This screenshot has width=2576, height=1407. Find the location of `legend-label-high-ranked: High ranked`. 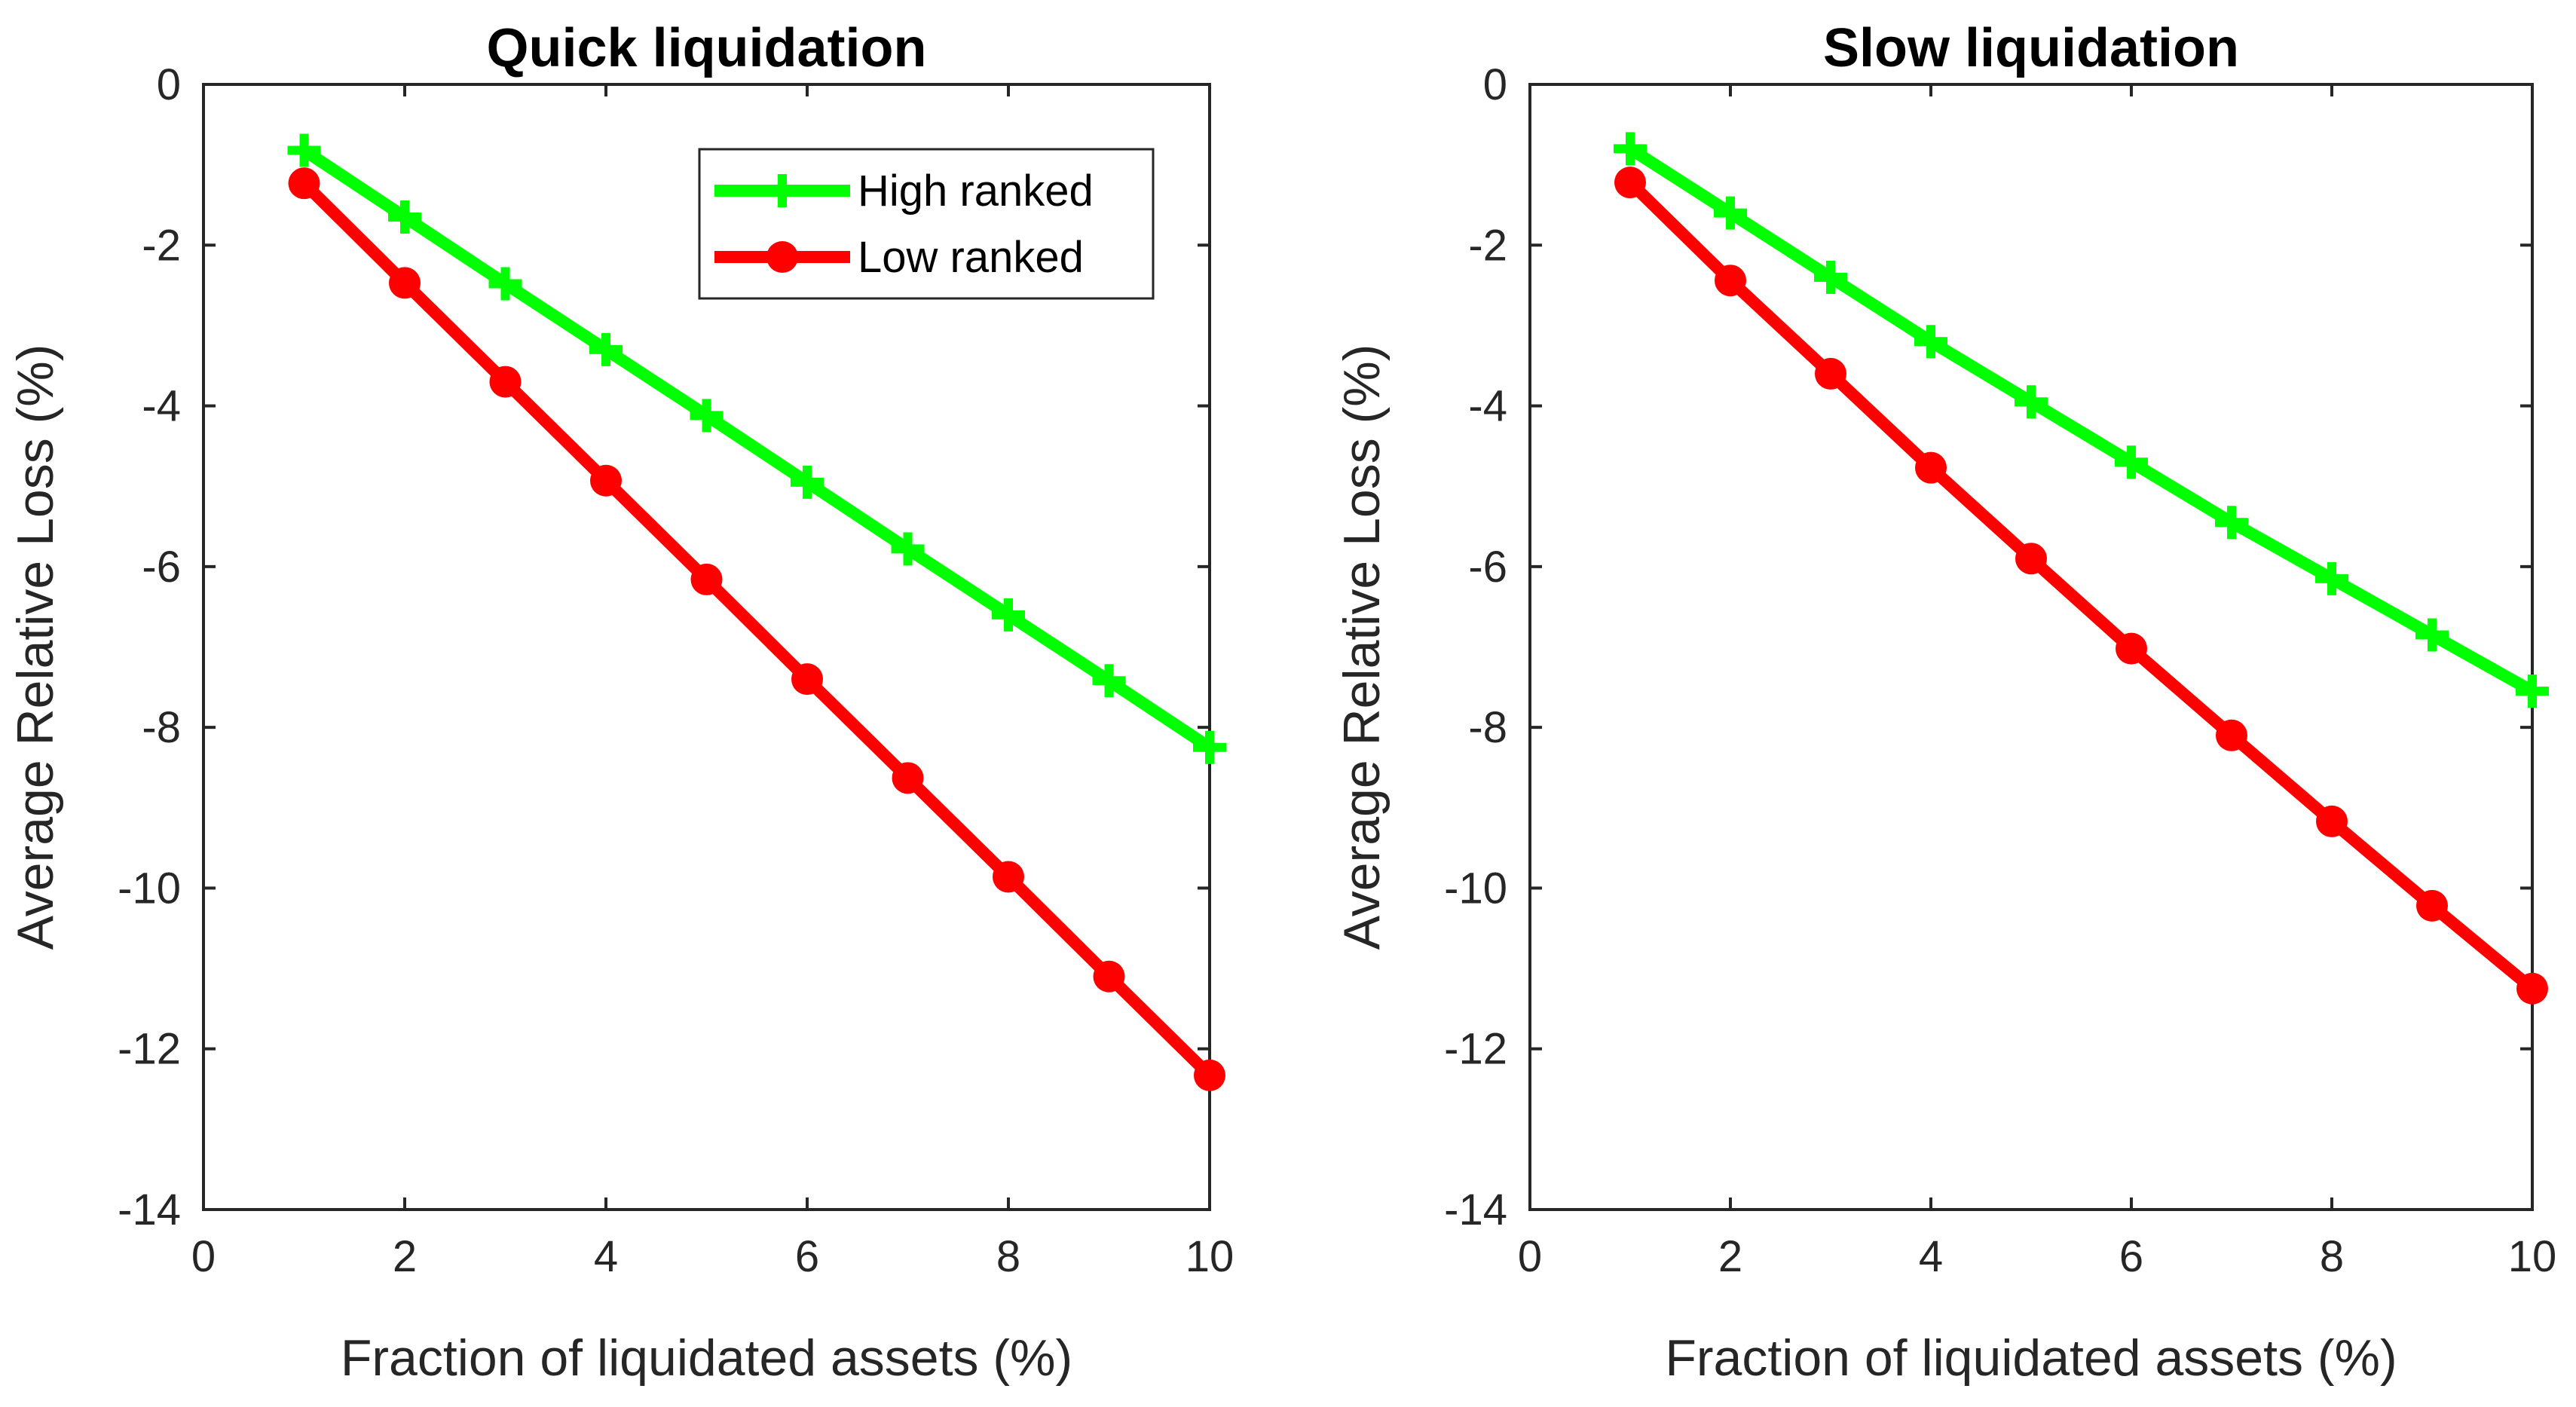

legend-label-high-ranked: High ranked is located at coordinates (976, 191).